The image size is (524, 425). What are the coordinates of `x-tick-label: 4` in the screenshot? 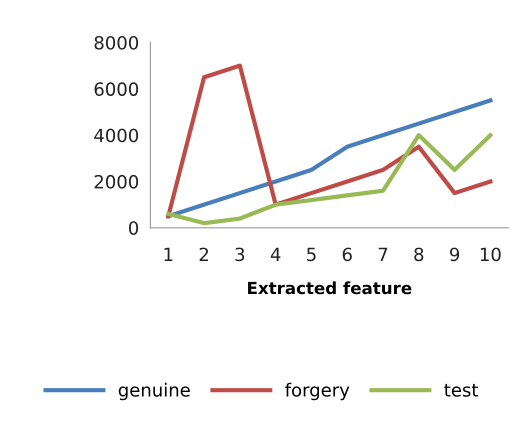 It's located at (275, 254).